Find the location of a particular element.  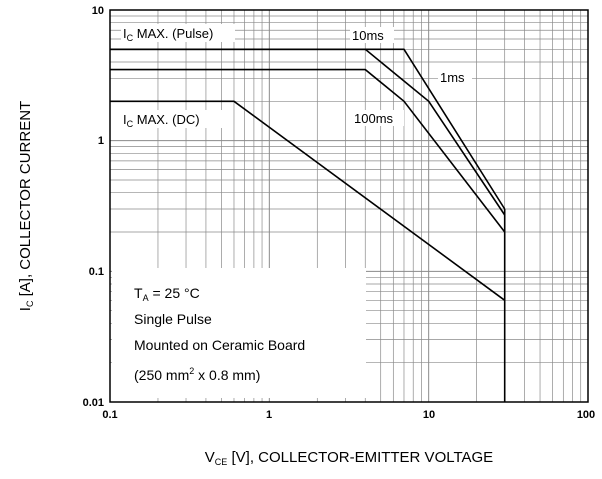

ta-condition: TA = 25 °C is located at coordinates (167, 294).